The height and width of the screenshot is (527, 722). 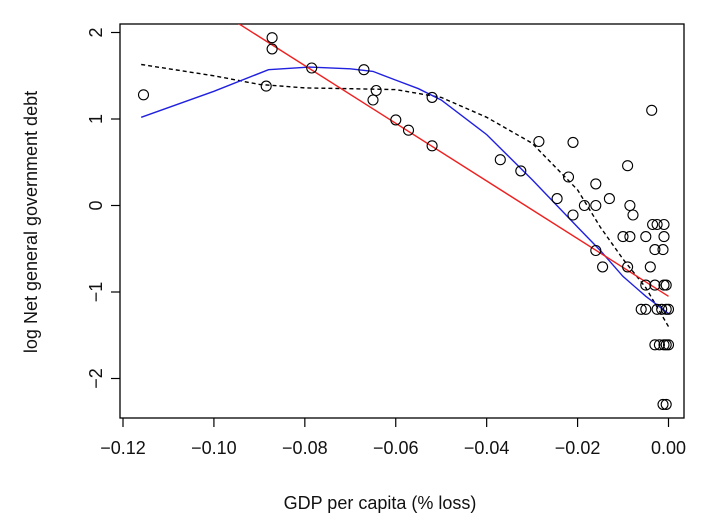 What do you see at coordinates (668, 448) in the screenshot?
I see `x-tick-label: 0.00` at bounding box center [668, 448].